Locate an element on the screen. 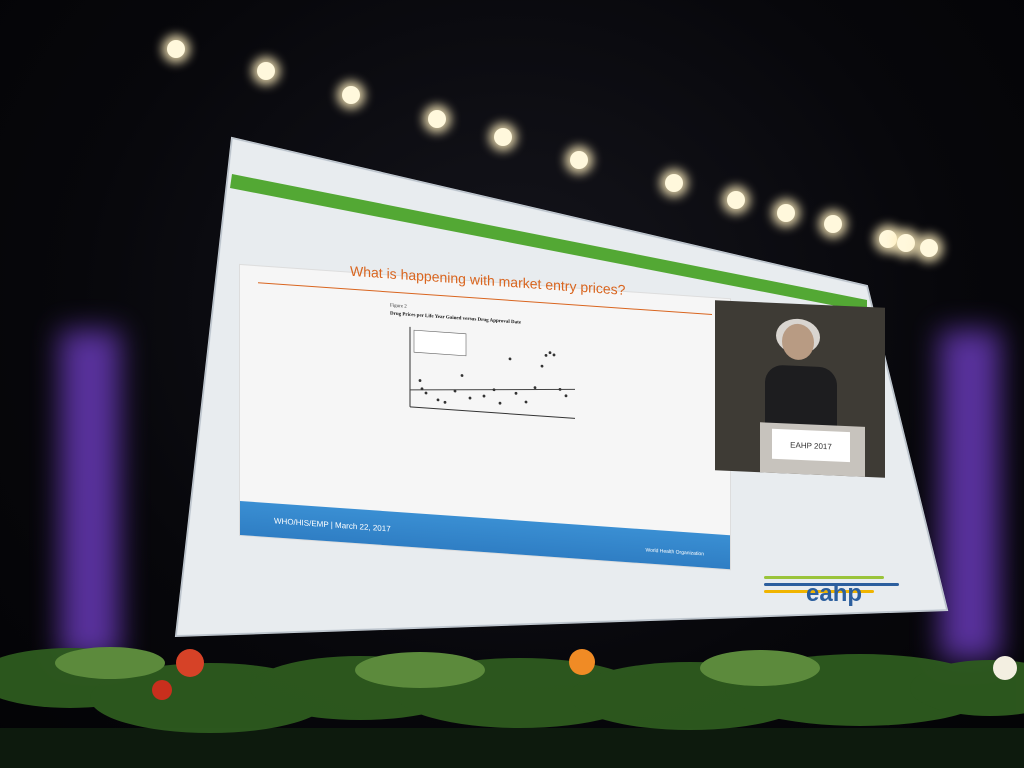 This screenshot has height=768, width=1024. white-flower is located at coordinates (1005, 668).